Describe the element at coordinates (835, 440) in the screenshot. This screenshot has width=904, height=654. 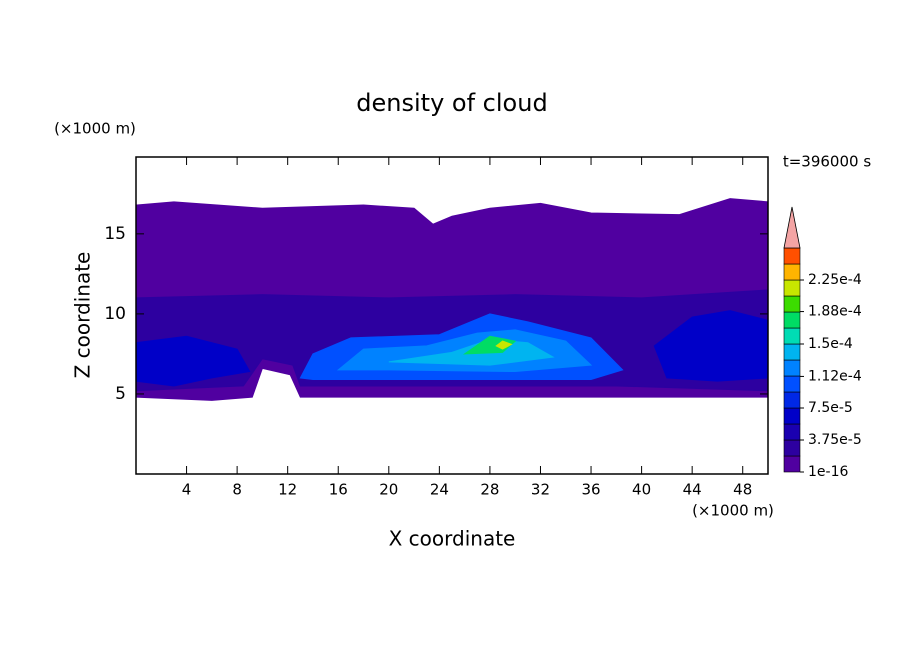
I see `colorbar-tick-label: 3.75e-5` at that location.